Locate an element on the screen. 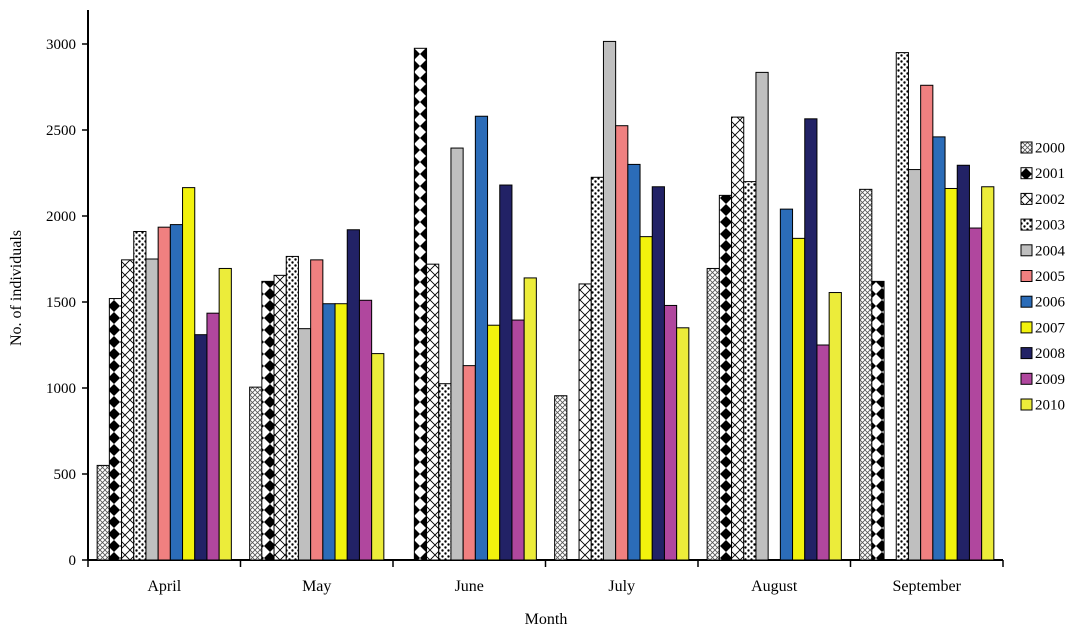 The height and width of the screenshot is (635, 1078). bar-2002-june is located at coordinates (433, 412).